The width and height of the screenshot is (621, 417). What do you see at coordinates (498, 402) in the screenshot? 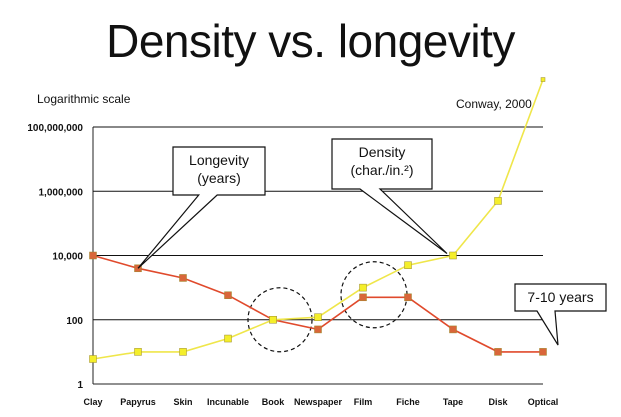
I see `x-tick-label: Disk` at bounding box center [498, 402].